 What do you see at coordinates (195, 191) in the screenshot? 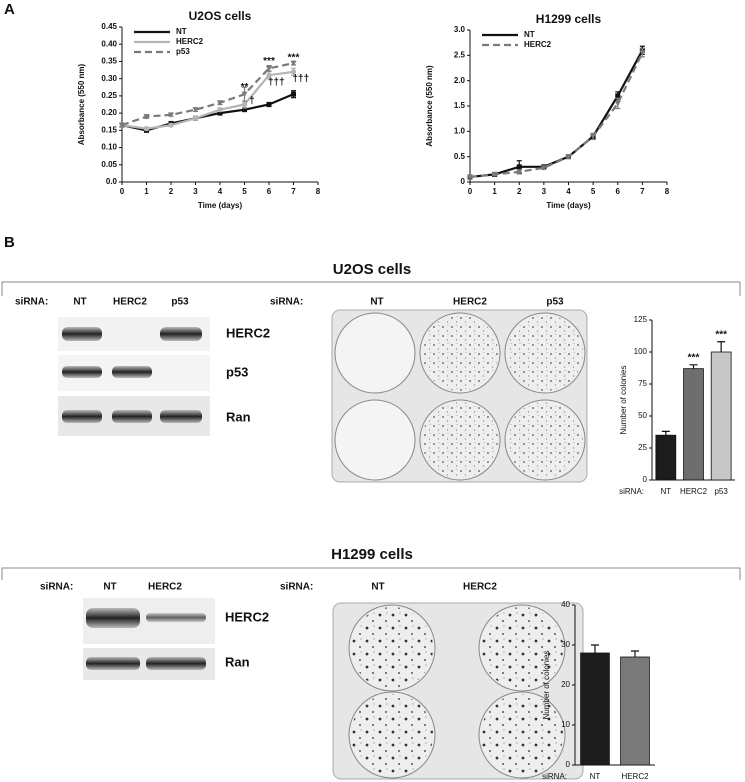
I see `x-tick-label: 3` at bounding box center [195, 191].